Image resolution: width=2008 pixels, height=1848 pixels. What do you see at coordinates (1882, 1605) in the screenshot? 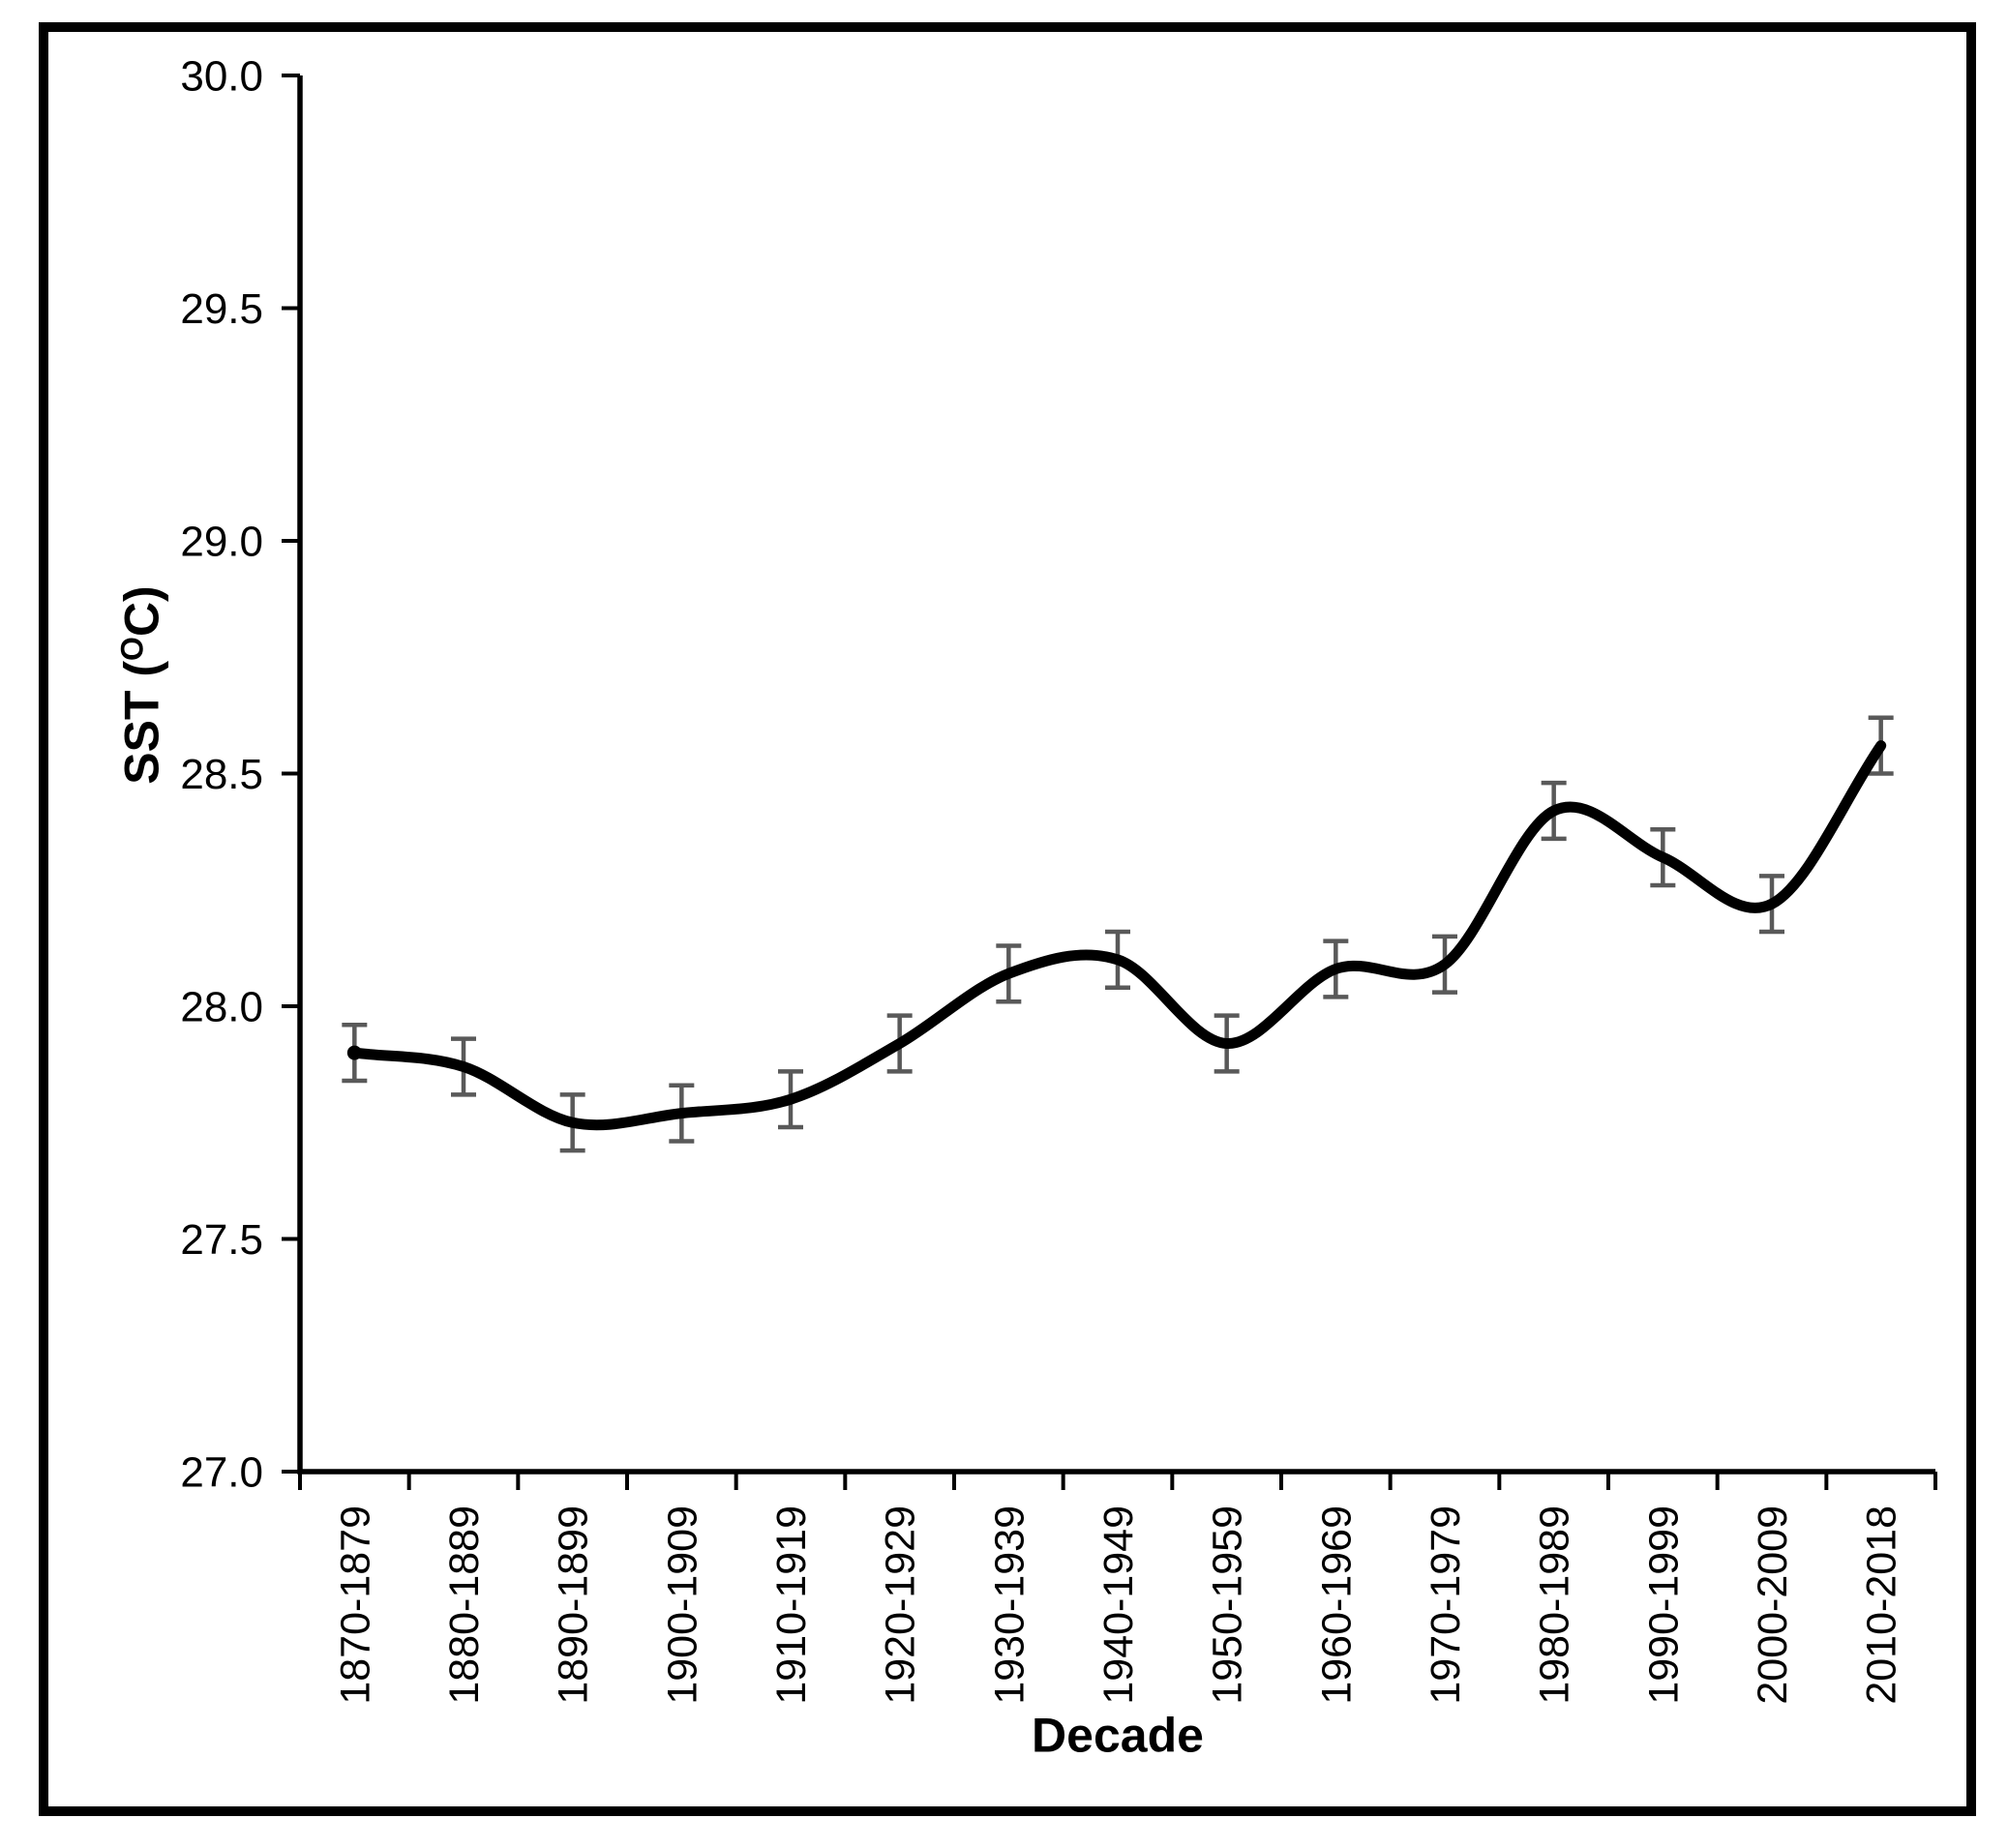
I see `x-tick-label: 2010-2018` at bounding box center [1882, 1605].